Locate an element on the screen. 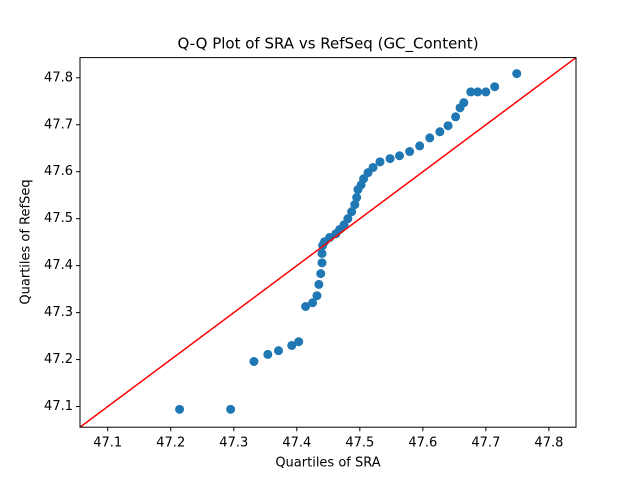  y-tick-label: 47.1 is located at coordinates (58, 406).